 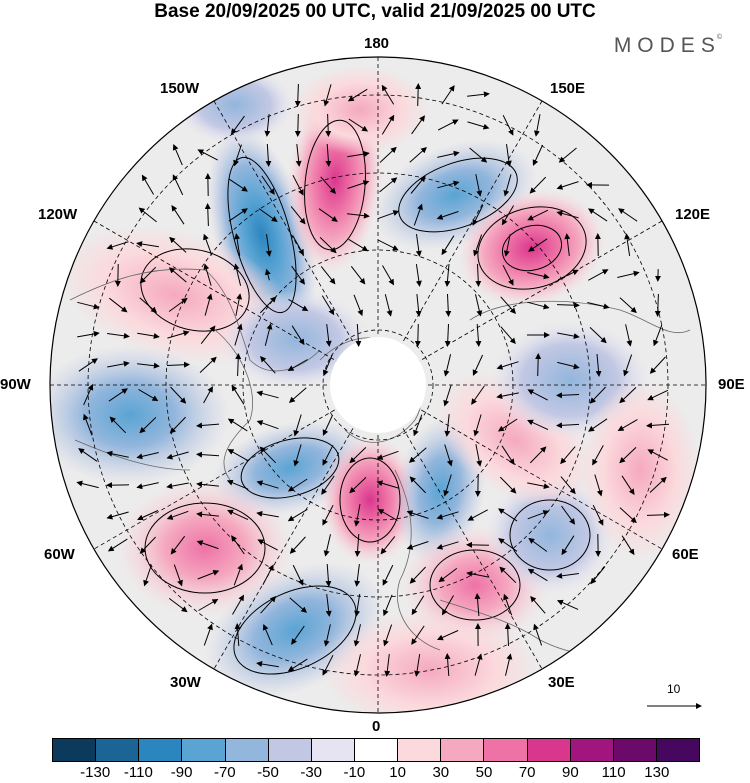 I want to click on reference-vector-label: 10, so click(x=674, y=689).